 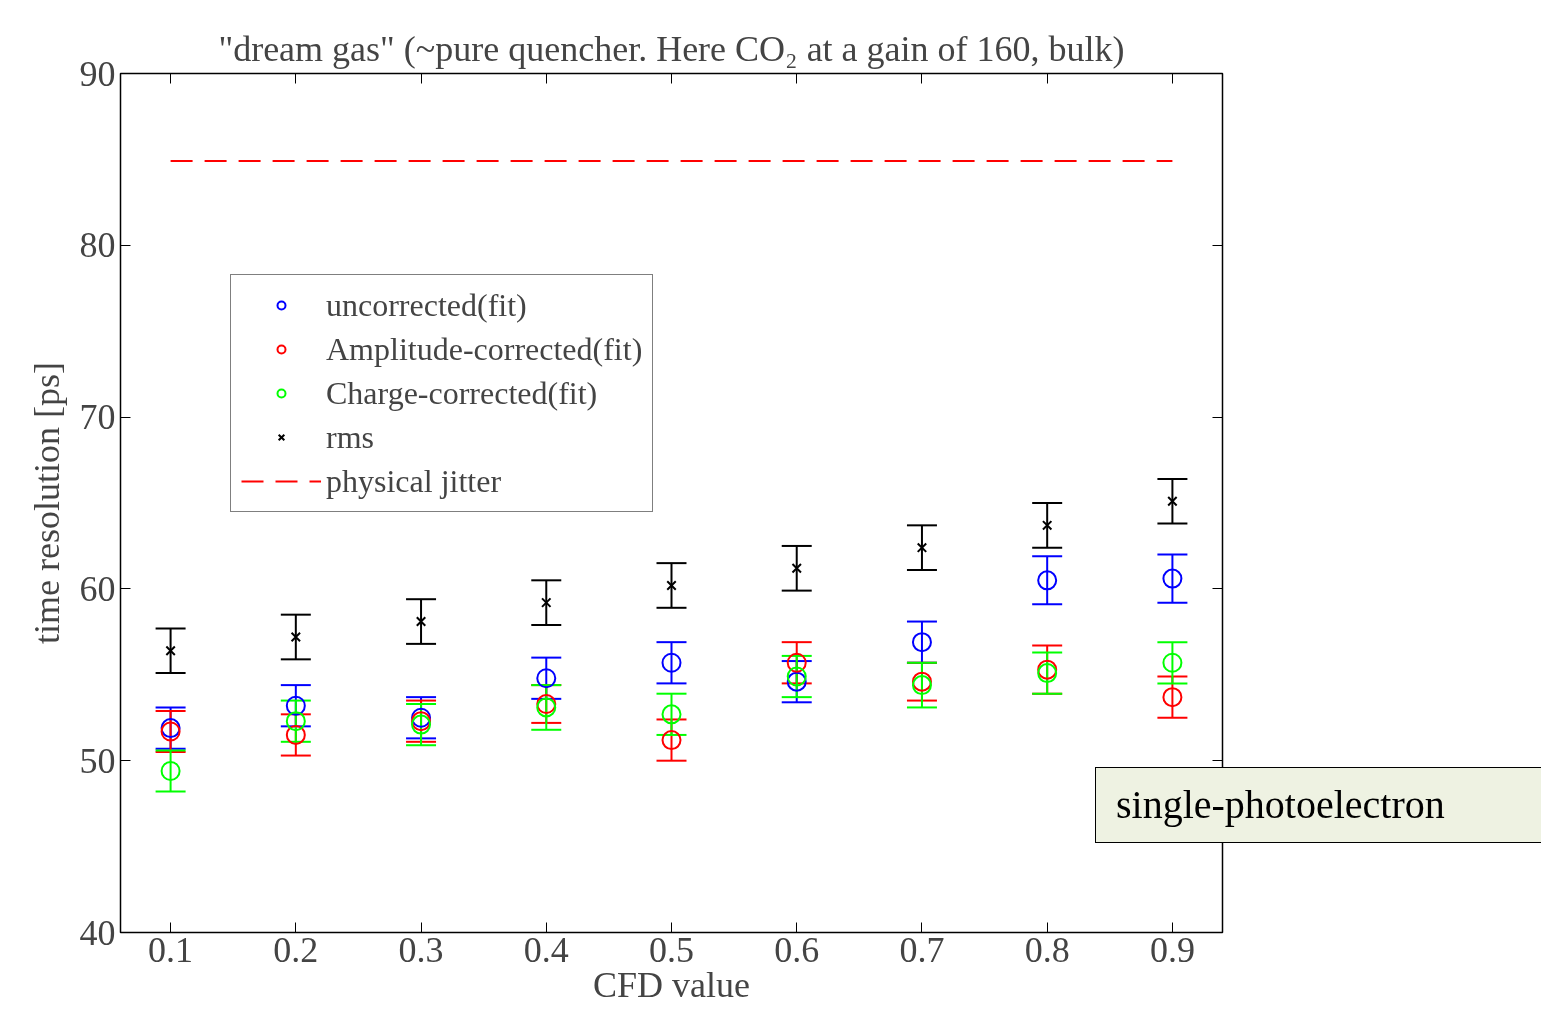 I want to click on annotation: single-photoelectron, so click(x=1280, y=805).